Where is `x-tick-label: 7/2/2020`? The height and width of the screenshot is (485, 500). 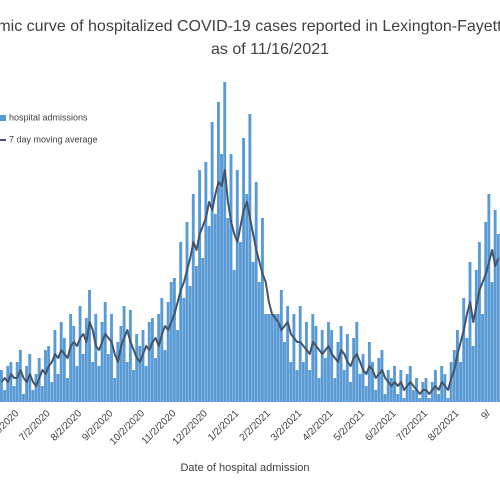 x-tick-label: 7/2/2020 is located at coordinates (35, 426).